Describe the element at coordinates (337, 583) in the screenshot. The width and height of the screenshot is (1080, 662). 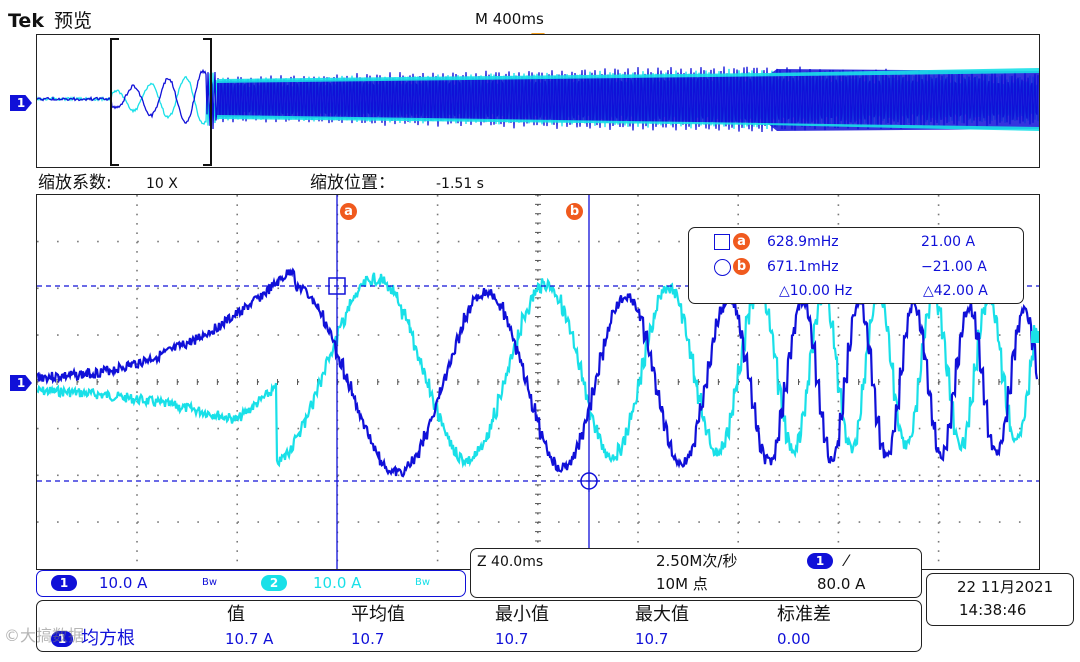
I see `ch2-scale: 10.0 A` at that location.